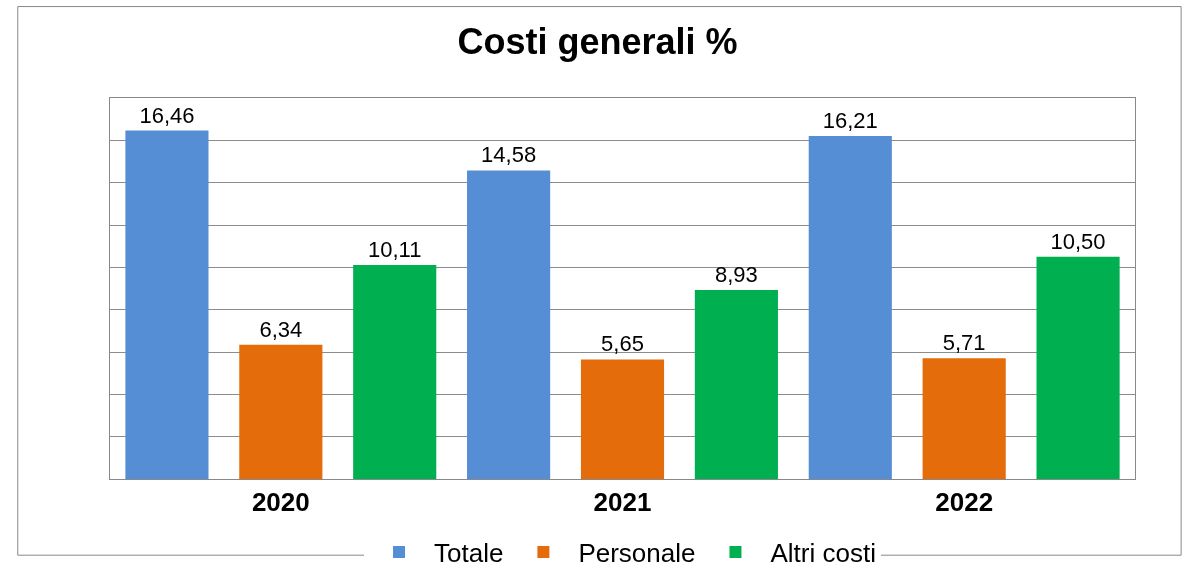  What do you see at coordinates (597, 41) in the screenshot?
I see `chart-title: Costi generali %` at bounding box center [597, 41].